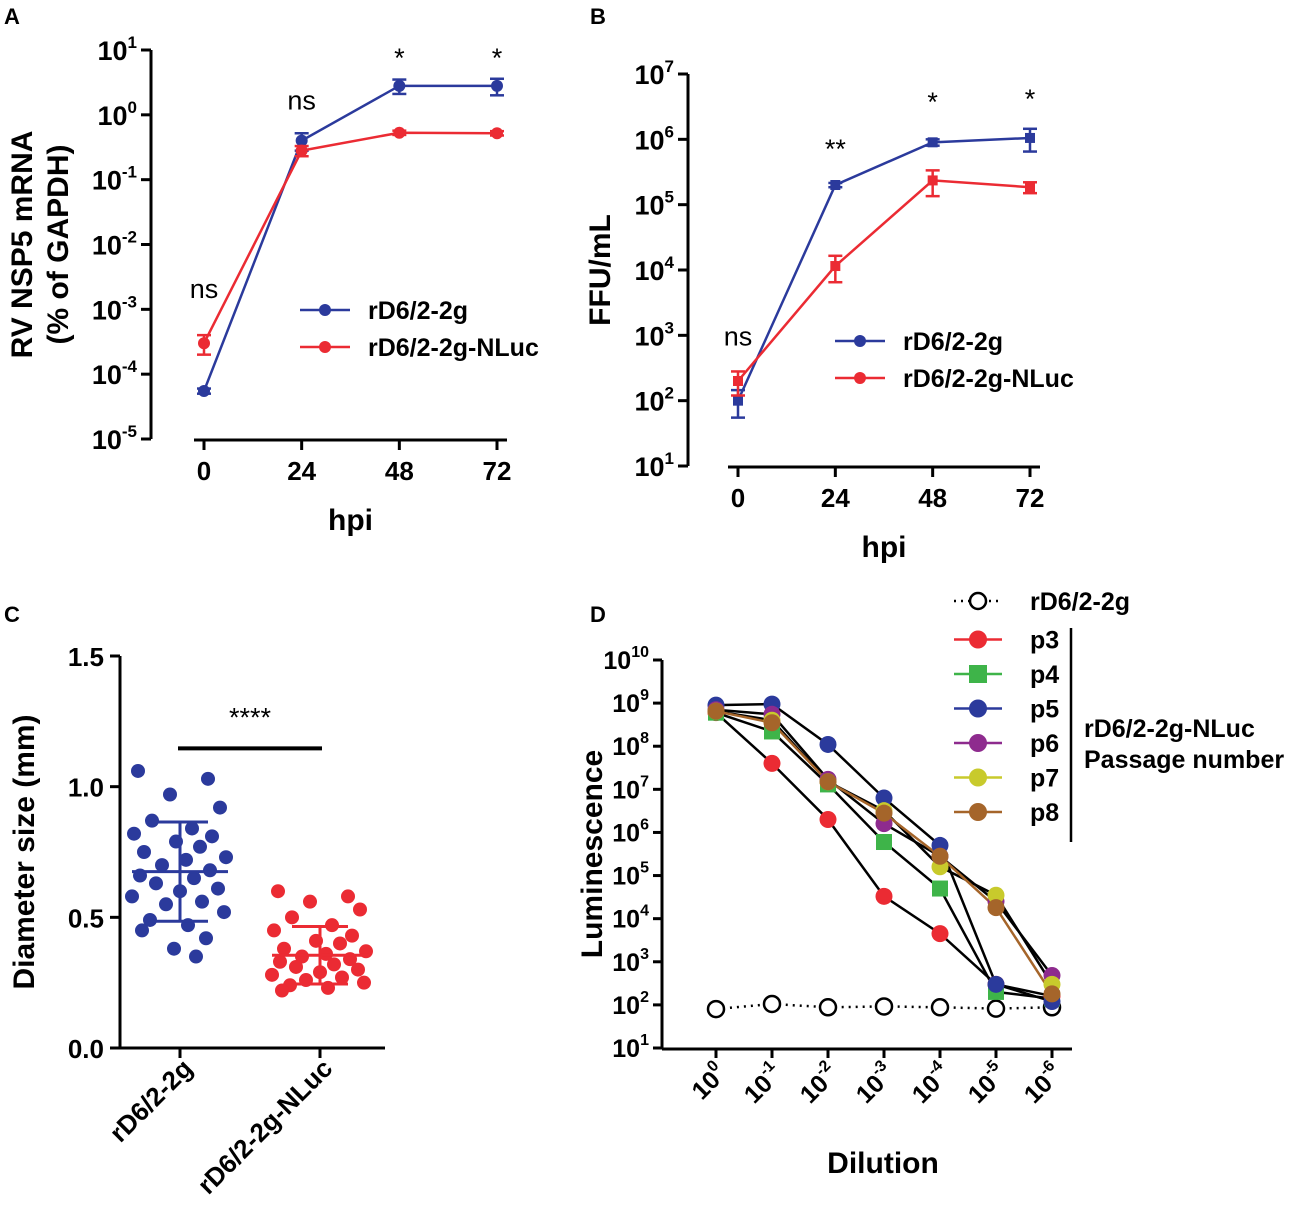  Describe the element at coordinates (598, 614) in the screenshot. I see `panel-label-d: D` at that location.